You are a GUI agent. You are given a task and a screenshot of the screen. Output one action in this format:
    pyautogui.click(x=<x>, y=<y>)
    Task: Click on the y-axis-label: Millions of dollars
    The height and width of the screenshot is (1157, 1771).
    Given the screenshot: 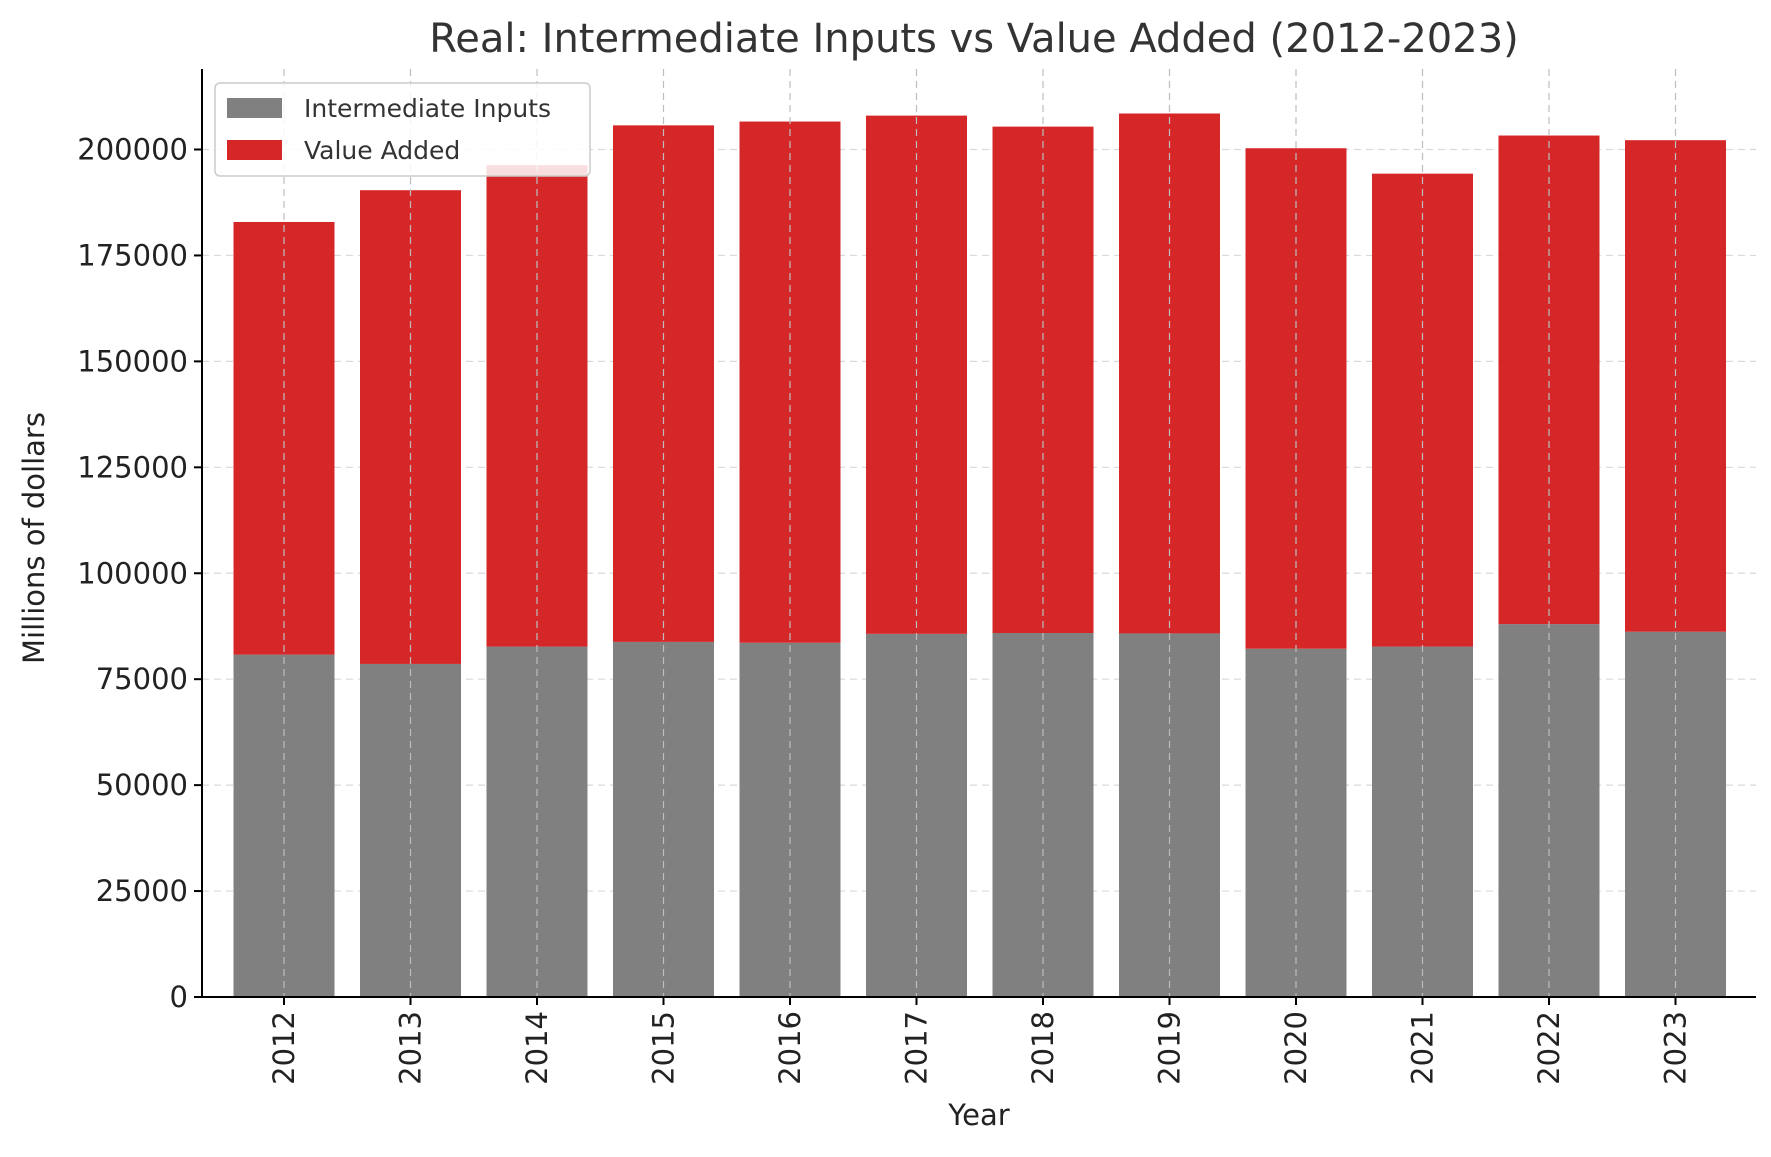 What is the action you would take?
    pyautogui.click(x=34, y=538)
    